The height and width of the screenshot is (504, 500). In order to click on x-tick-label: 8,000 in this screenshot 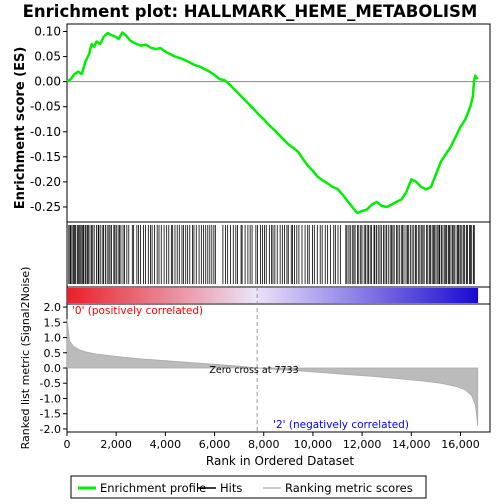, I will do `click(264, 444)`.